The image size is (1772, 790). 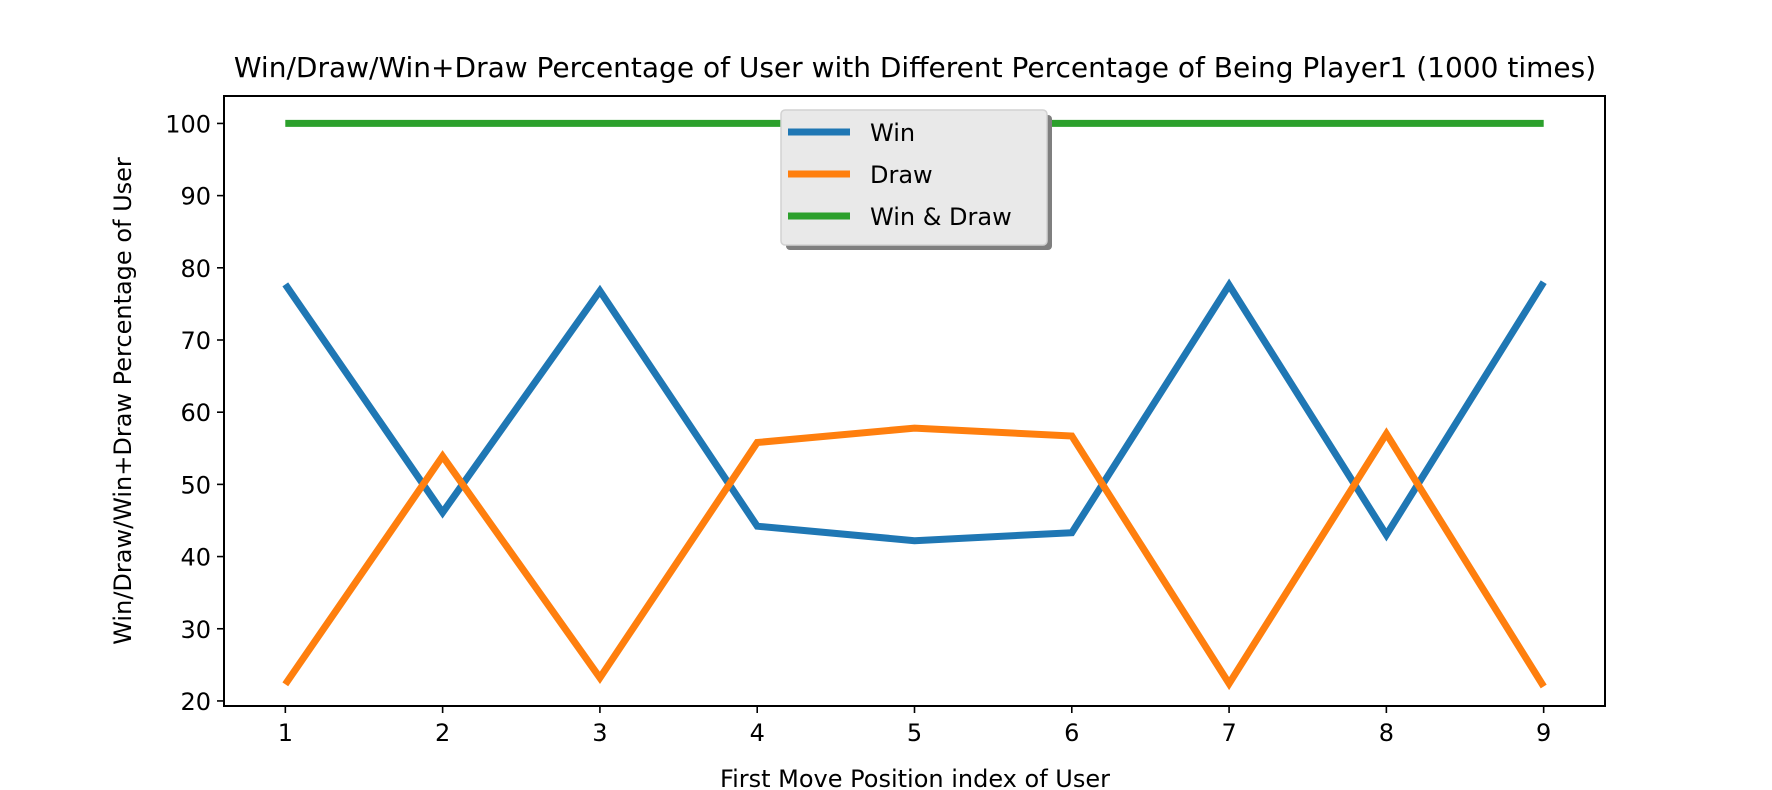 What do you see at coordinates (892, 133) in the screenshot?
I see `legend-label-win: Win` at bounding box center [892, 133].